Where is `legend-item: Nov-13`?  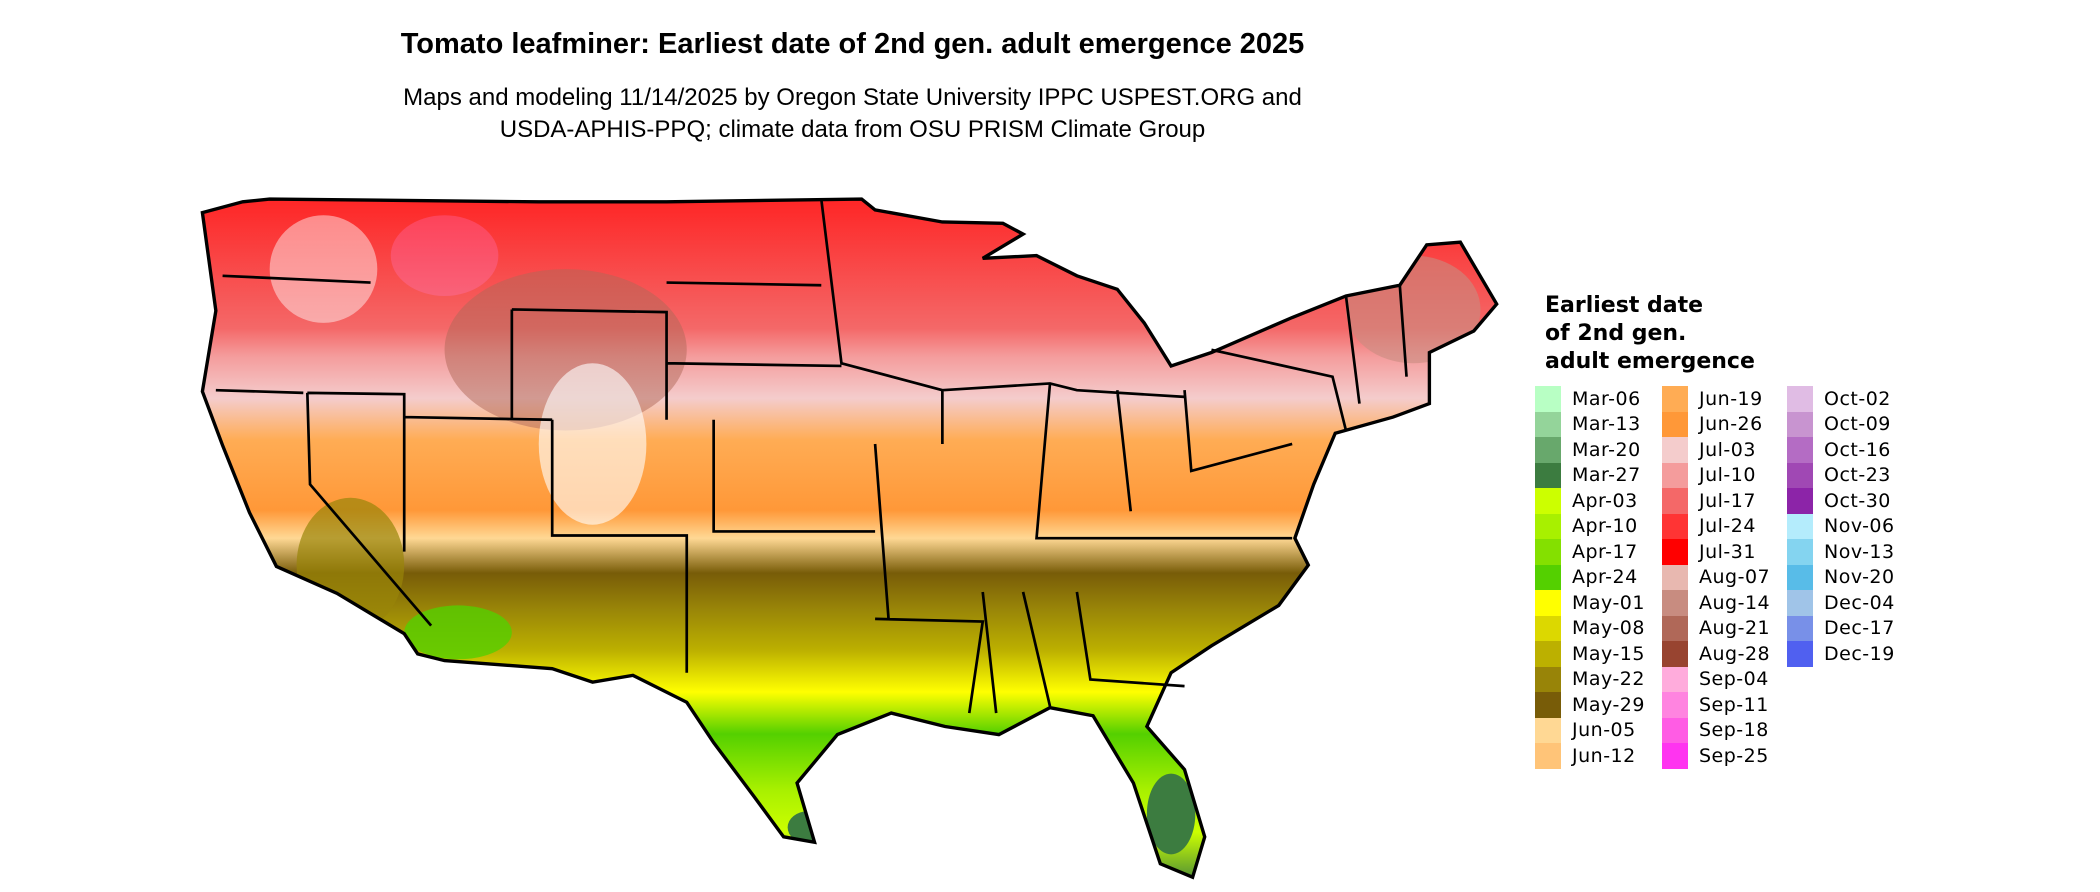
legend-item: Nov-13 is located at coordinates (1841, 552).